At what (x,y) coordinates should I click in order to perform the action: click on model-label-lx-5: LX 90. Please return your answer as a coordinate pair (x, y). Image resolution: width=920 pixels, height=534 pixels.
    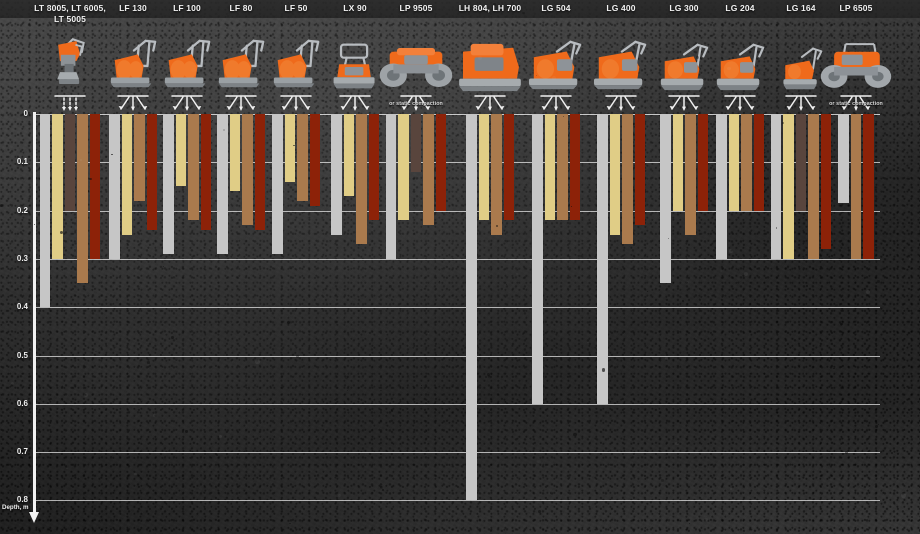
    Looking at the image, I should click on (355, 8).